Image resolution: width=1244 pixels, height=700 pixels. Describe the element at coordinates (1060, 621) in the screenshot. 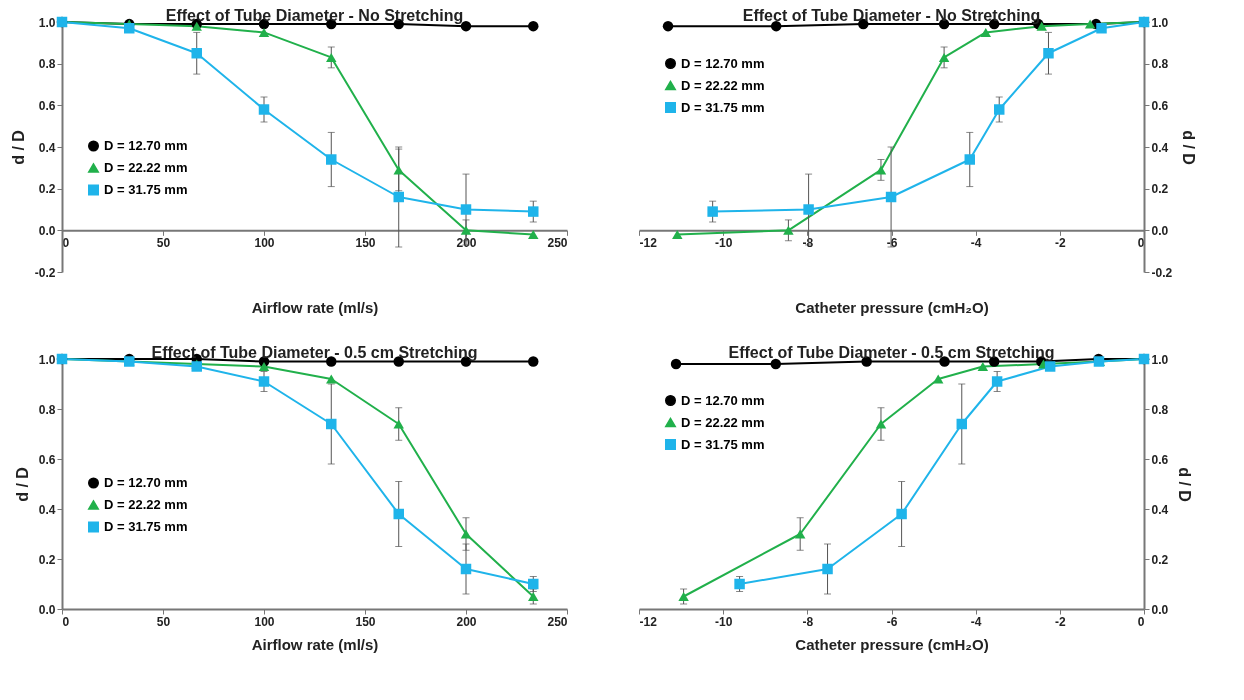

I see `x-tick-label: -2` at that location.